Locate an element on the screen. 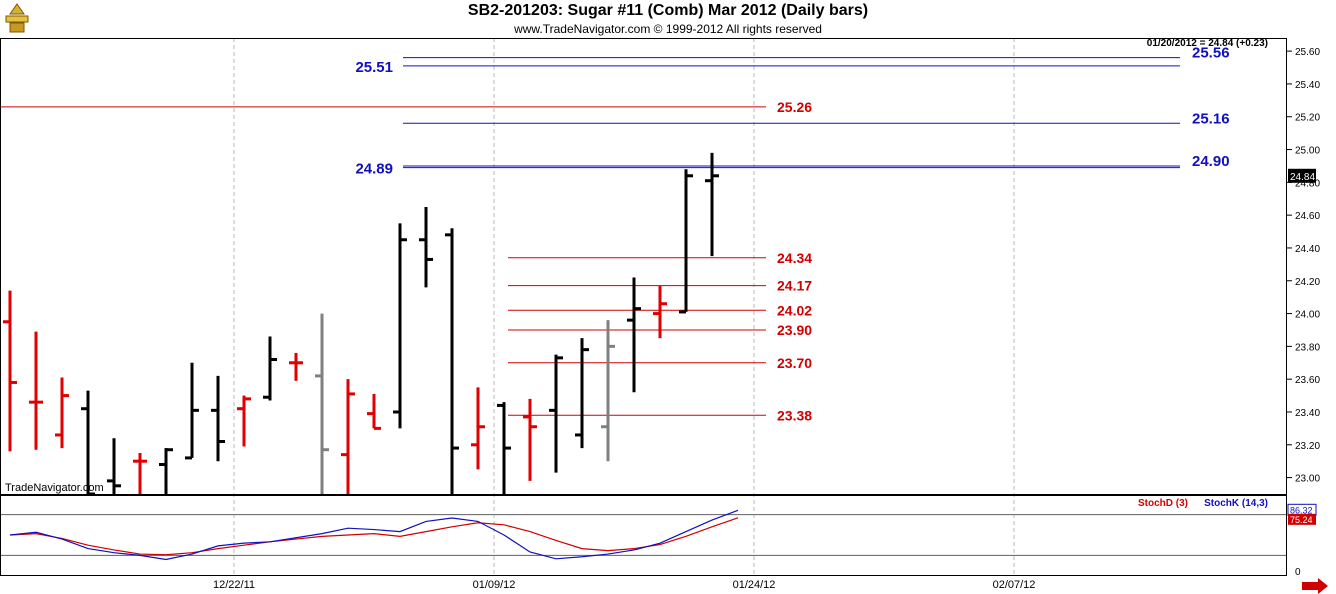 The height and width of the screenshot is (594, 1336). blue-level-label: 25.16 is located at coordinates (1211, 118).